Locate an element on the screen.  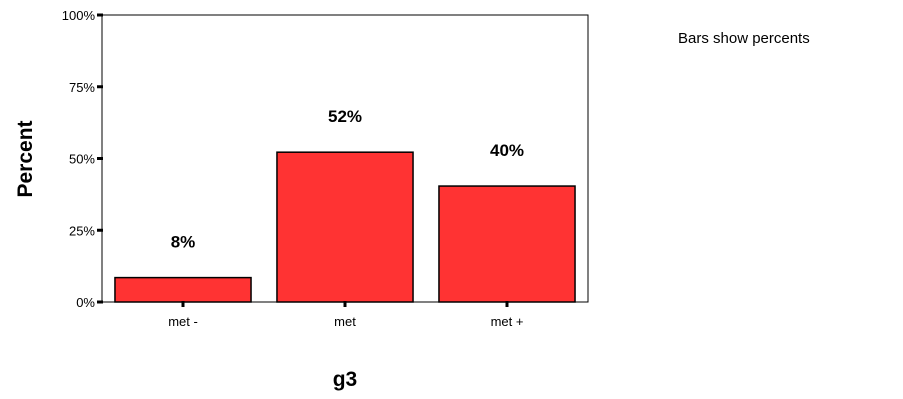
chart-note: Bars show percents is located at coordinates (744, 38).